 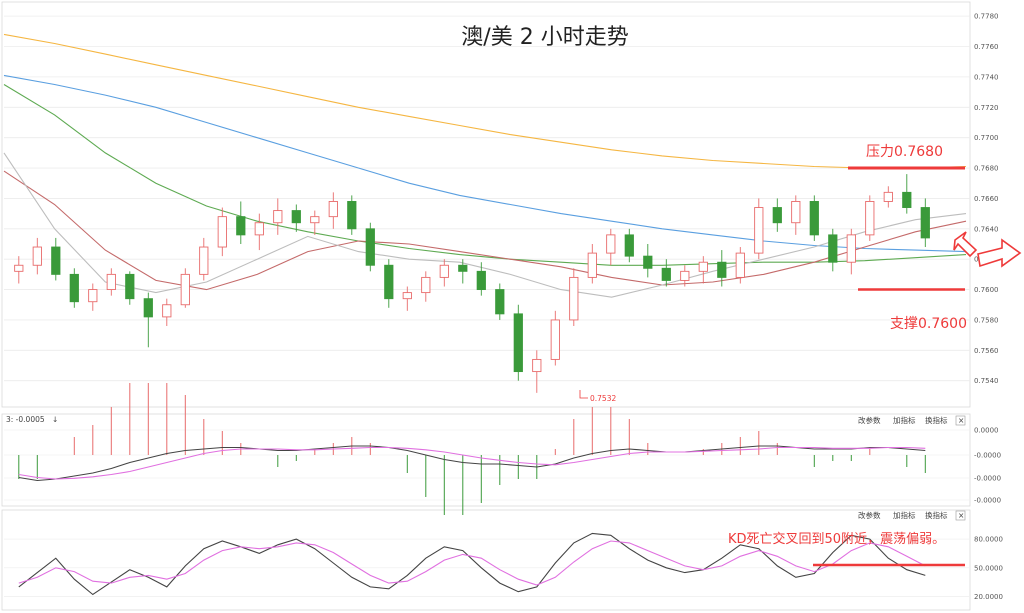 What do you see at coordinates (965, 244) in the screenshot?
I see `down-arrow-icon` at bounding box center [965, 244].